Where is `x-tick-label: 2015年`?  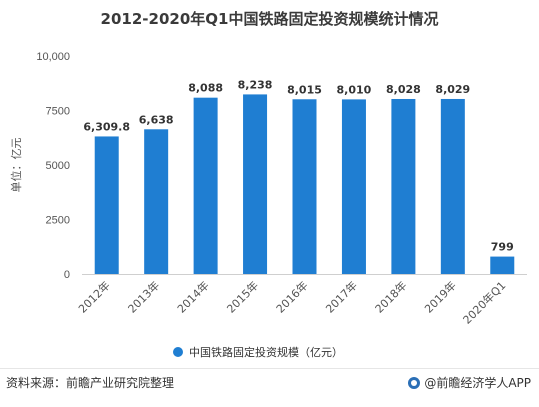 x-tick-label: 2015年 is located at coordinates (242, 296).